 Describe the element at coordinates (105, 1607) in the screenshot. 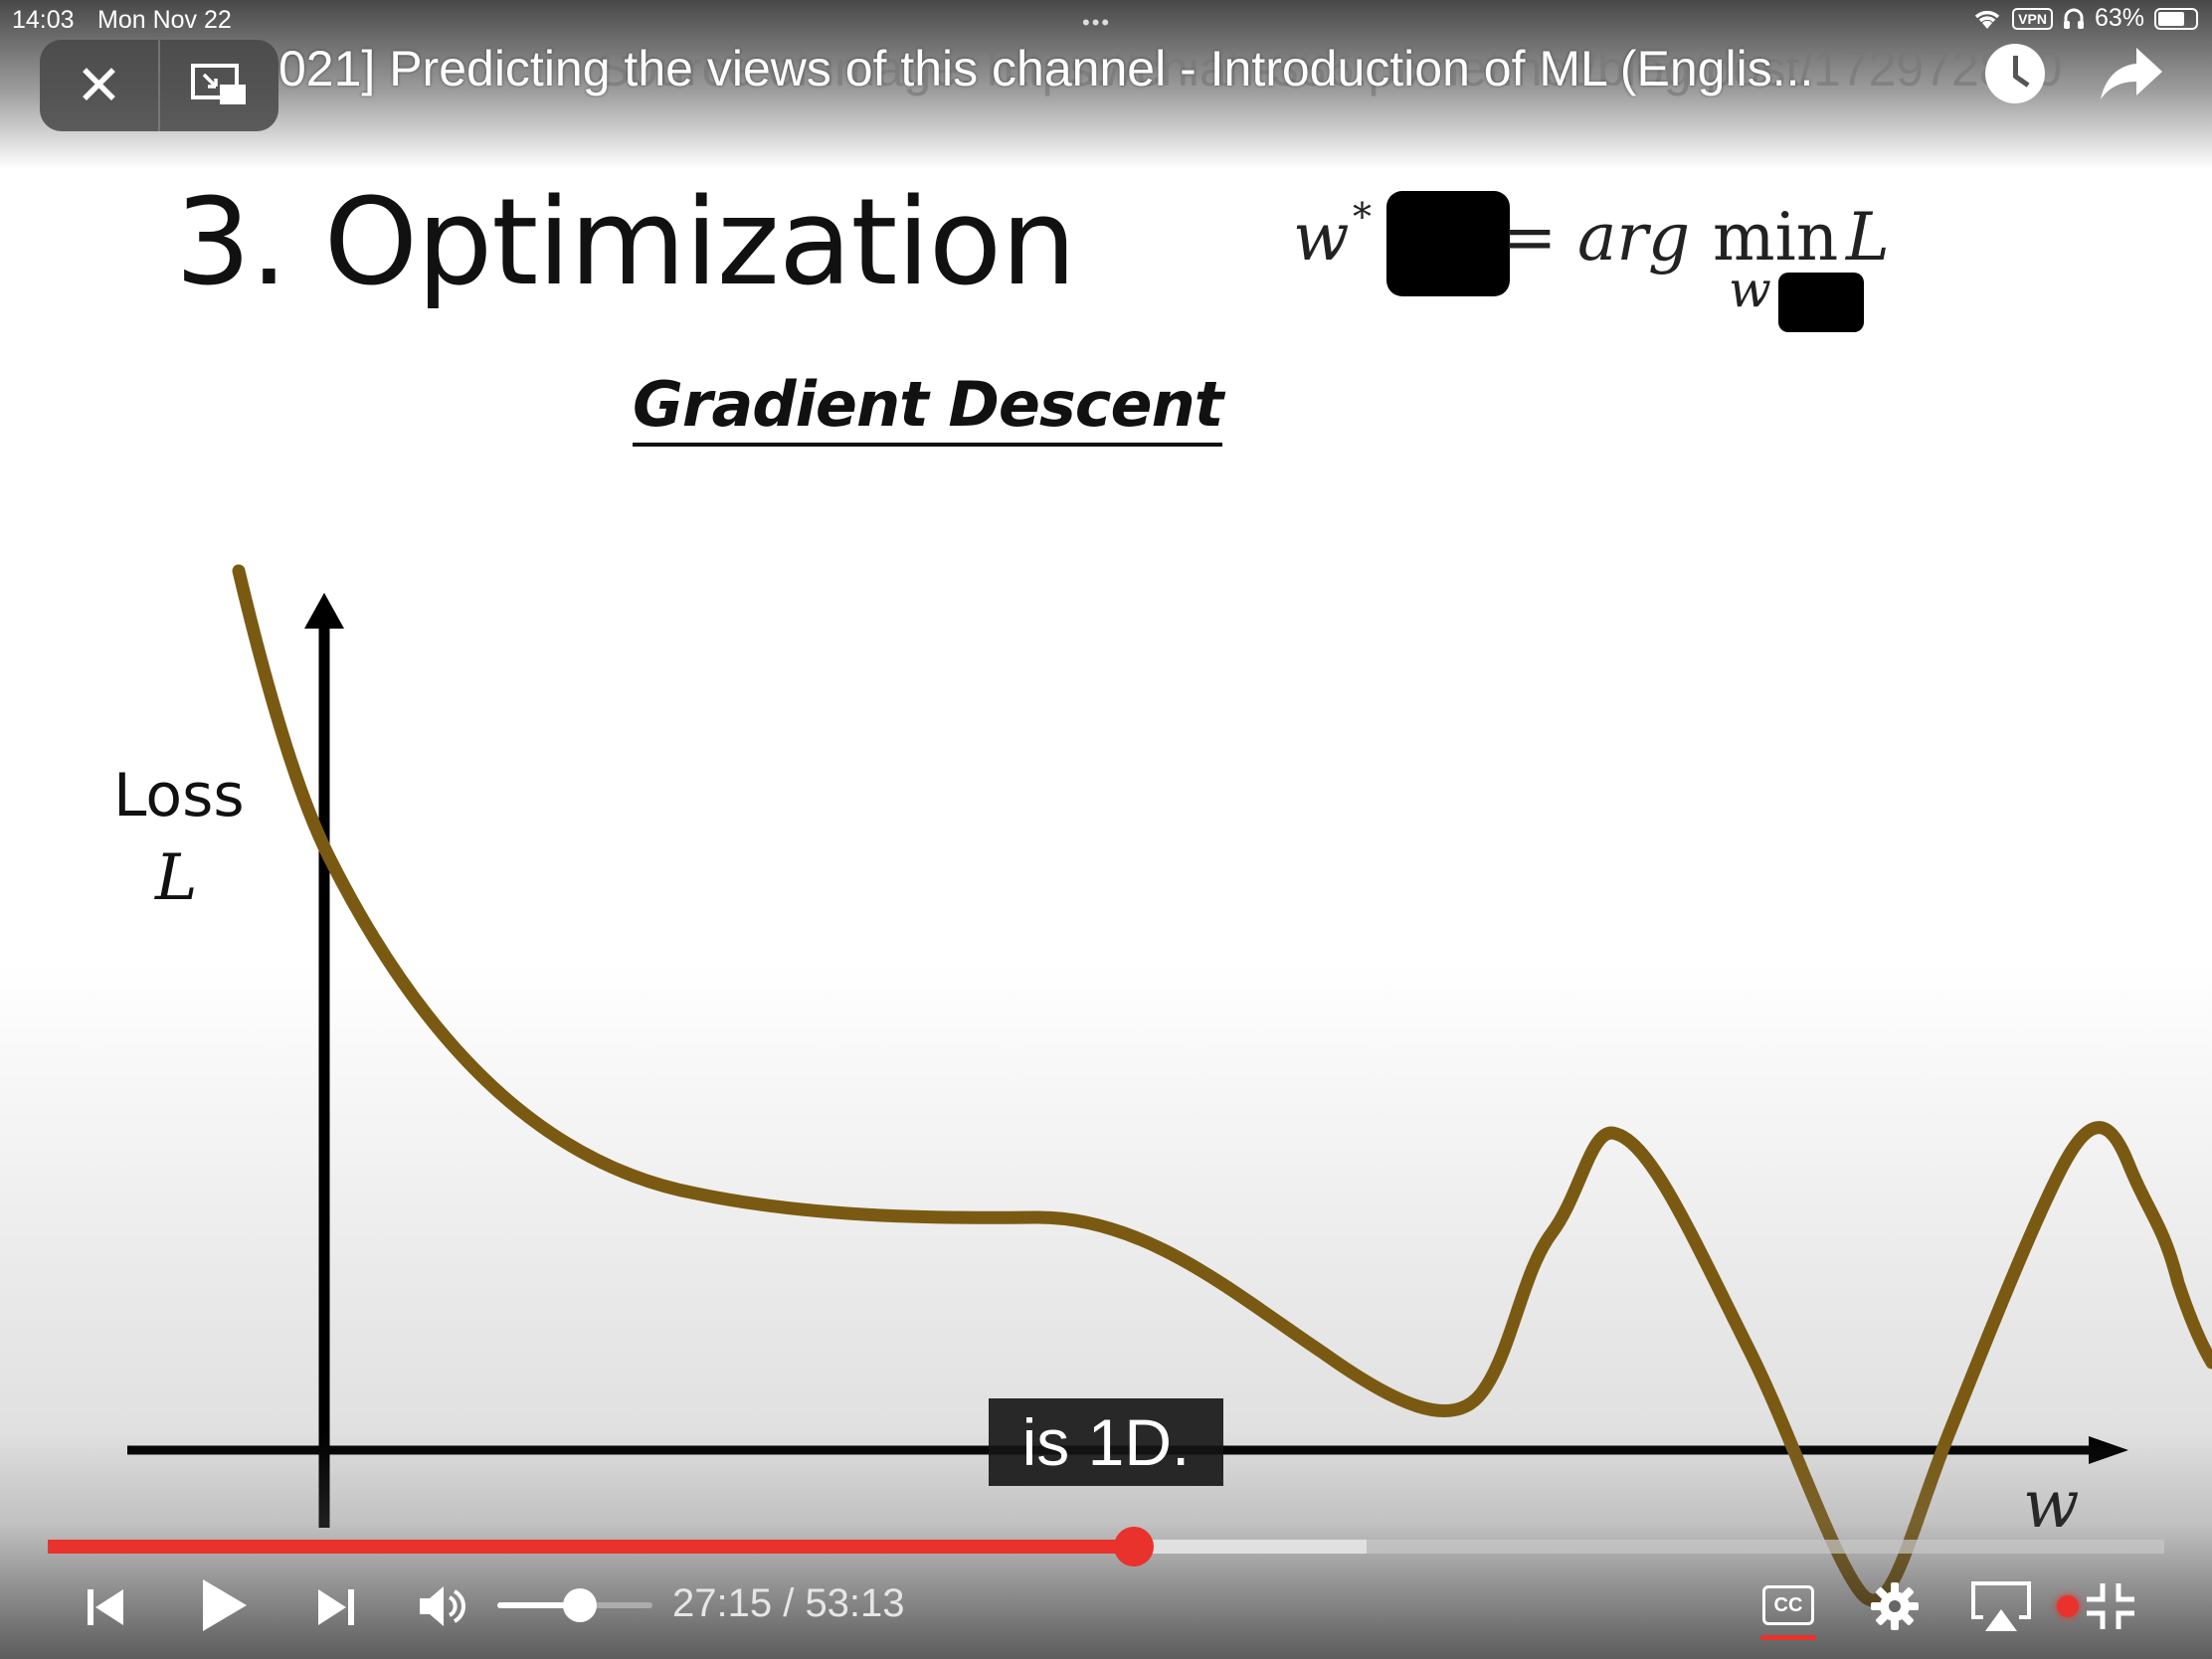

I see `skip-previous-icon` at that location.